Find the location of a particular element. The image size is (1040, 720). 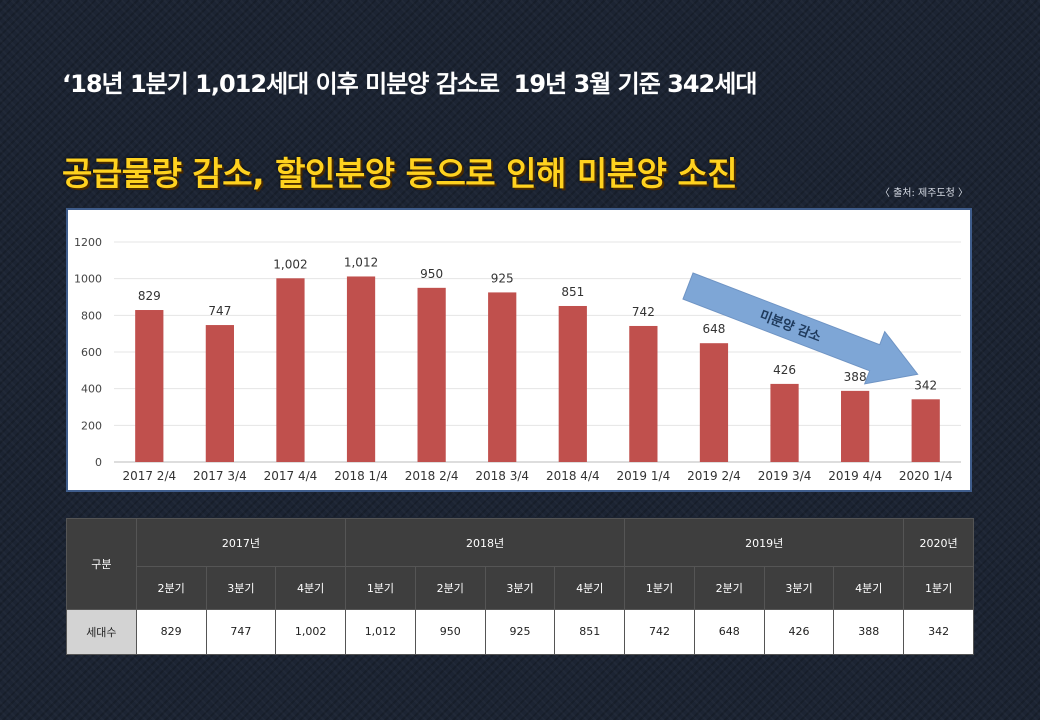

headline-part-2: 미분양 소진 is located at coordinates (657, 173).